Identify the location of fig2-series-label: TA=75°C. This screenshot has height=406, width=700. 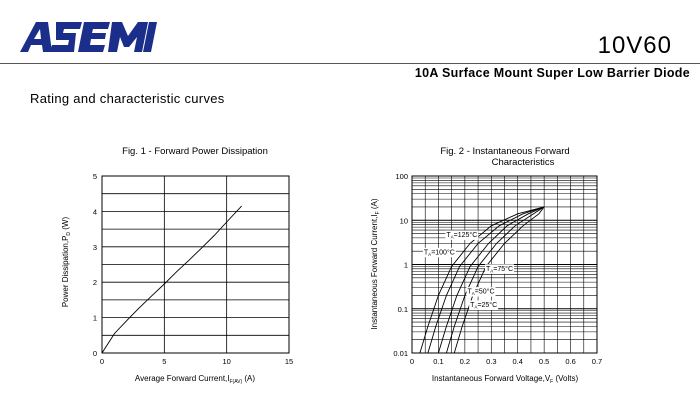
(499, 269).